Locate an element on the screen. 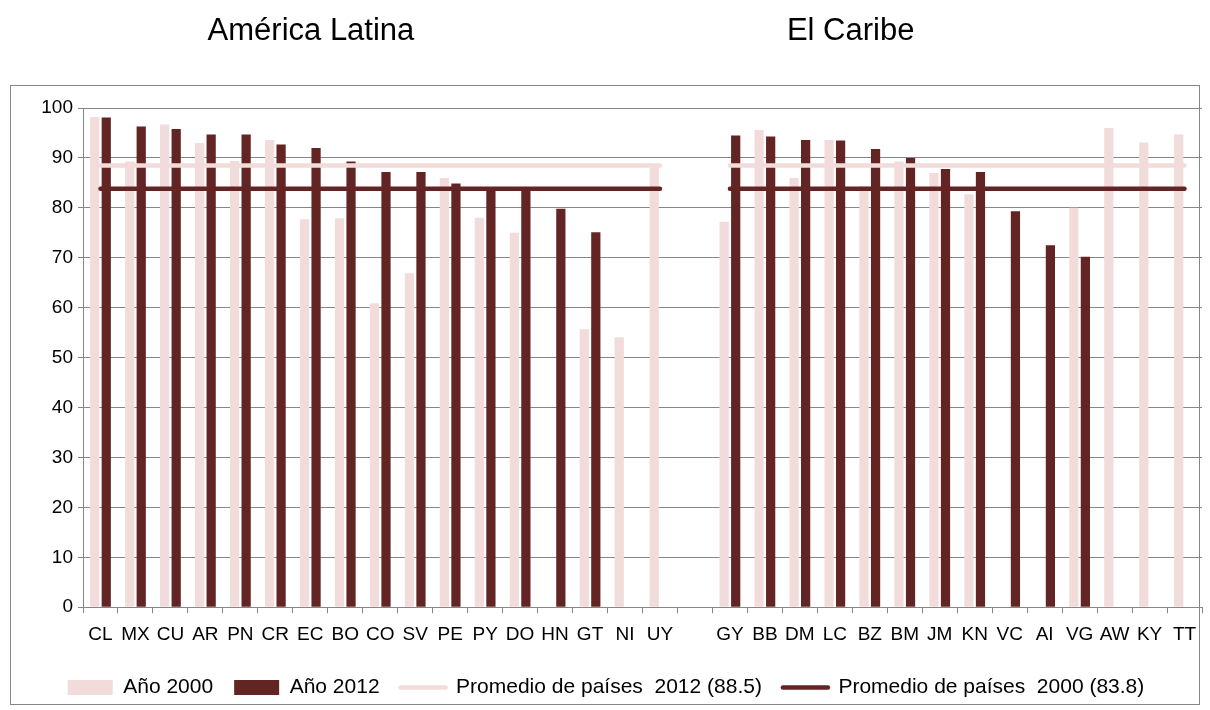  x-tick-label: TT is located at coordinates (1184, 633).